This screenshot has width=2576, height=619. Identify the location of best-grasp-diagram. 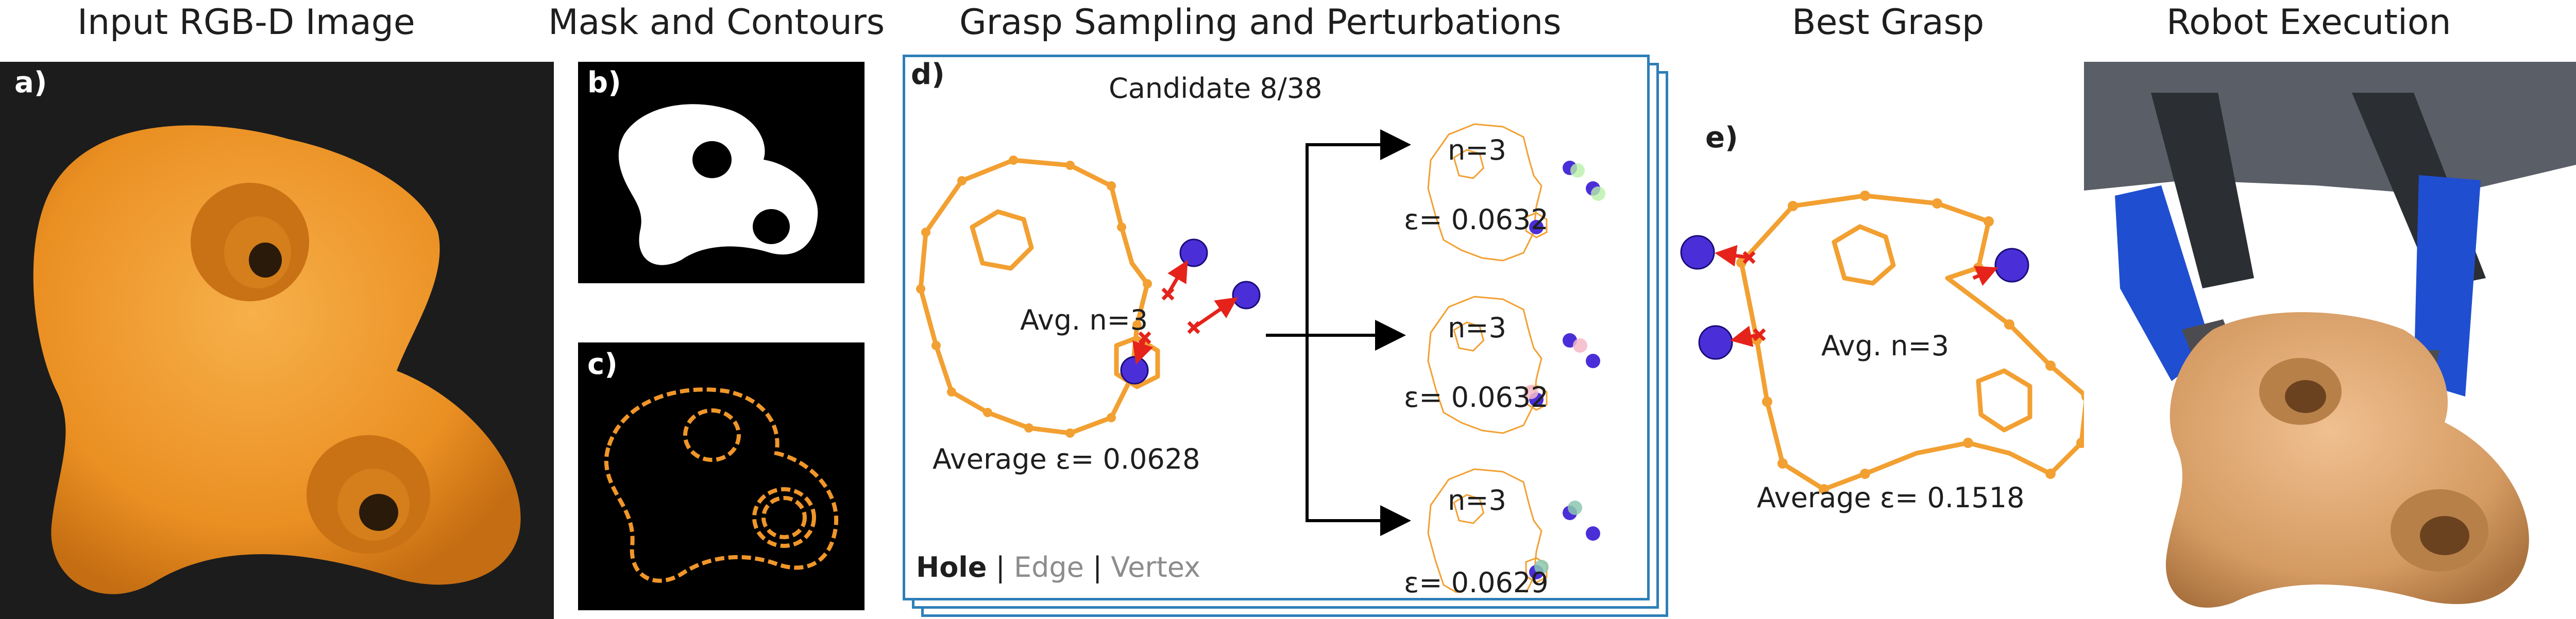
(1886, 342).